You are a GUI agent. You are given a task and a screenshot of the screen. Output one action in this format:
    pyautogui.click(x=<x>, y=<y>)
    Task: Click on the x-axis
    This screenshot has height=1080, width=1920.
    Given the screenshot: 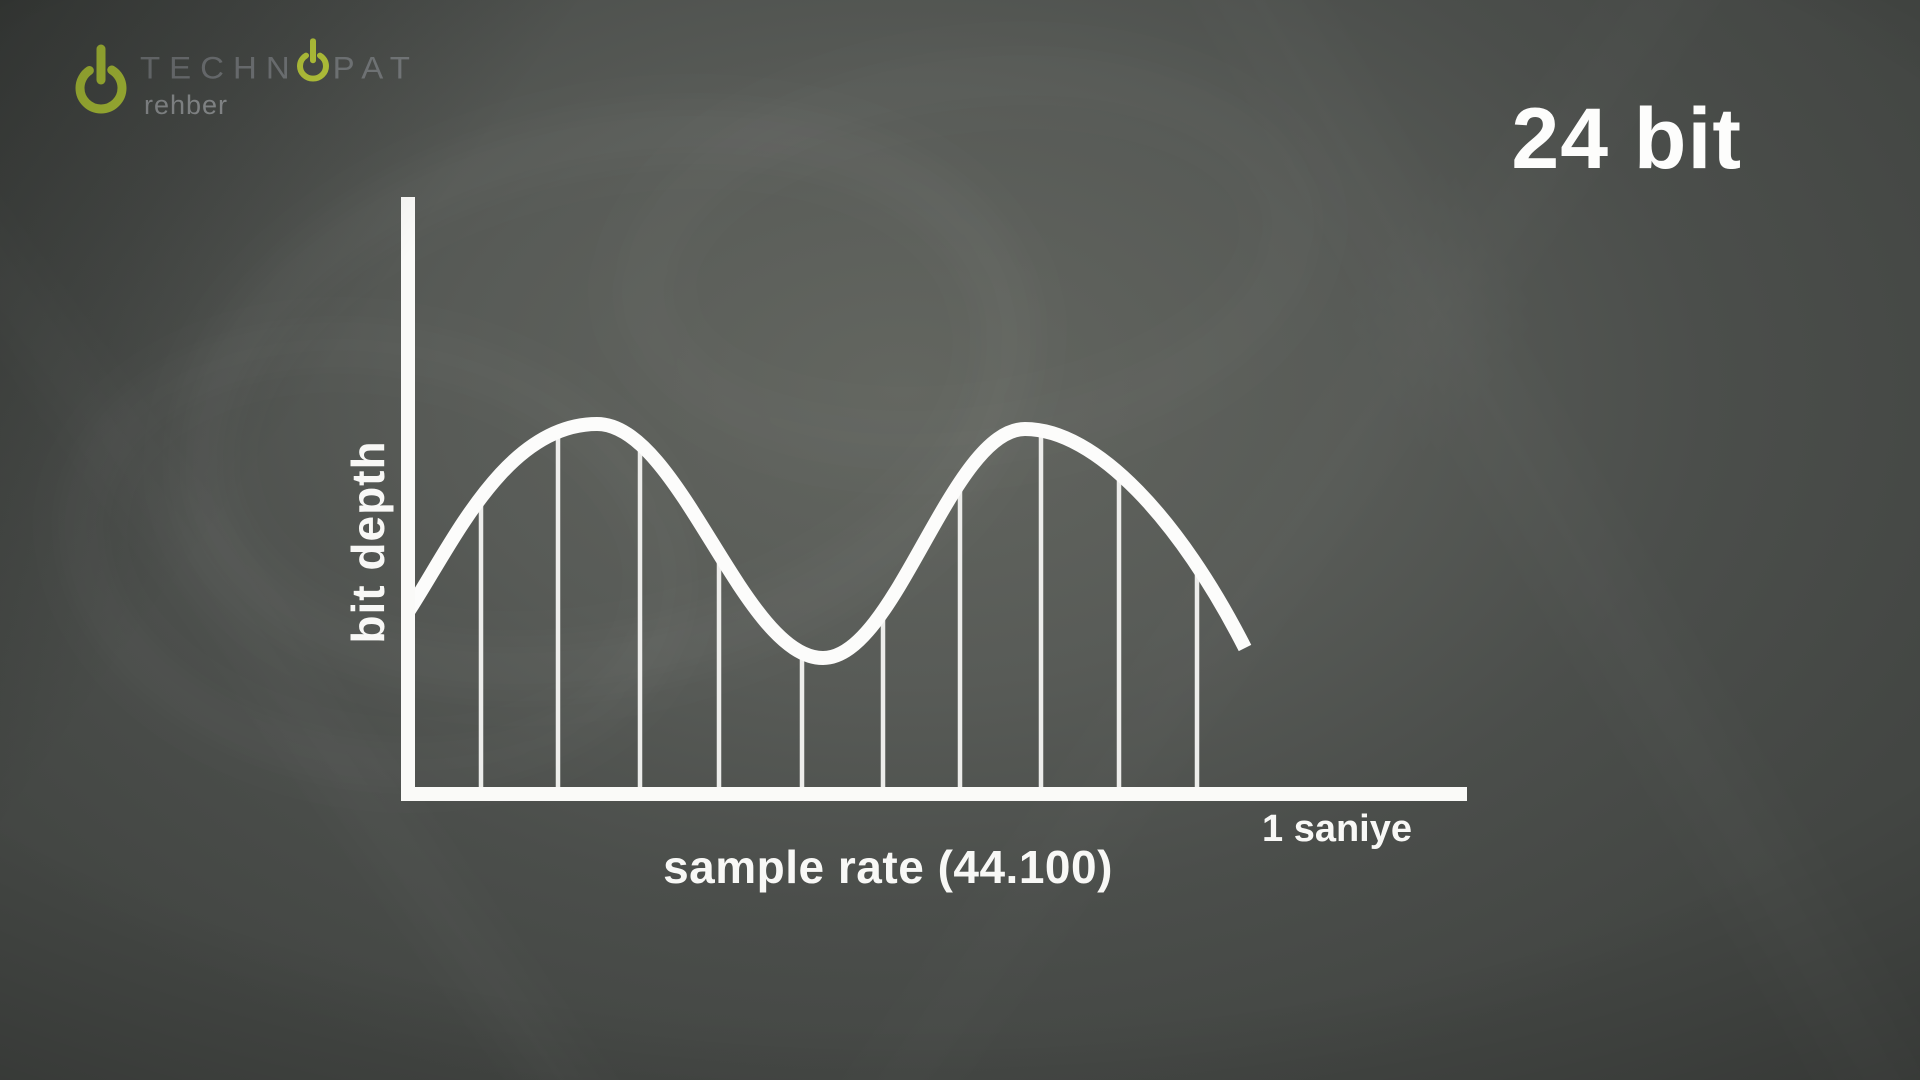 What is the action you would take?
    pyautogui.click(x=934, y=794)
    